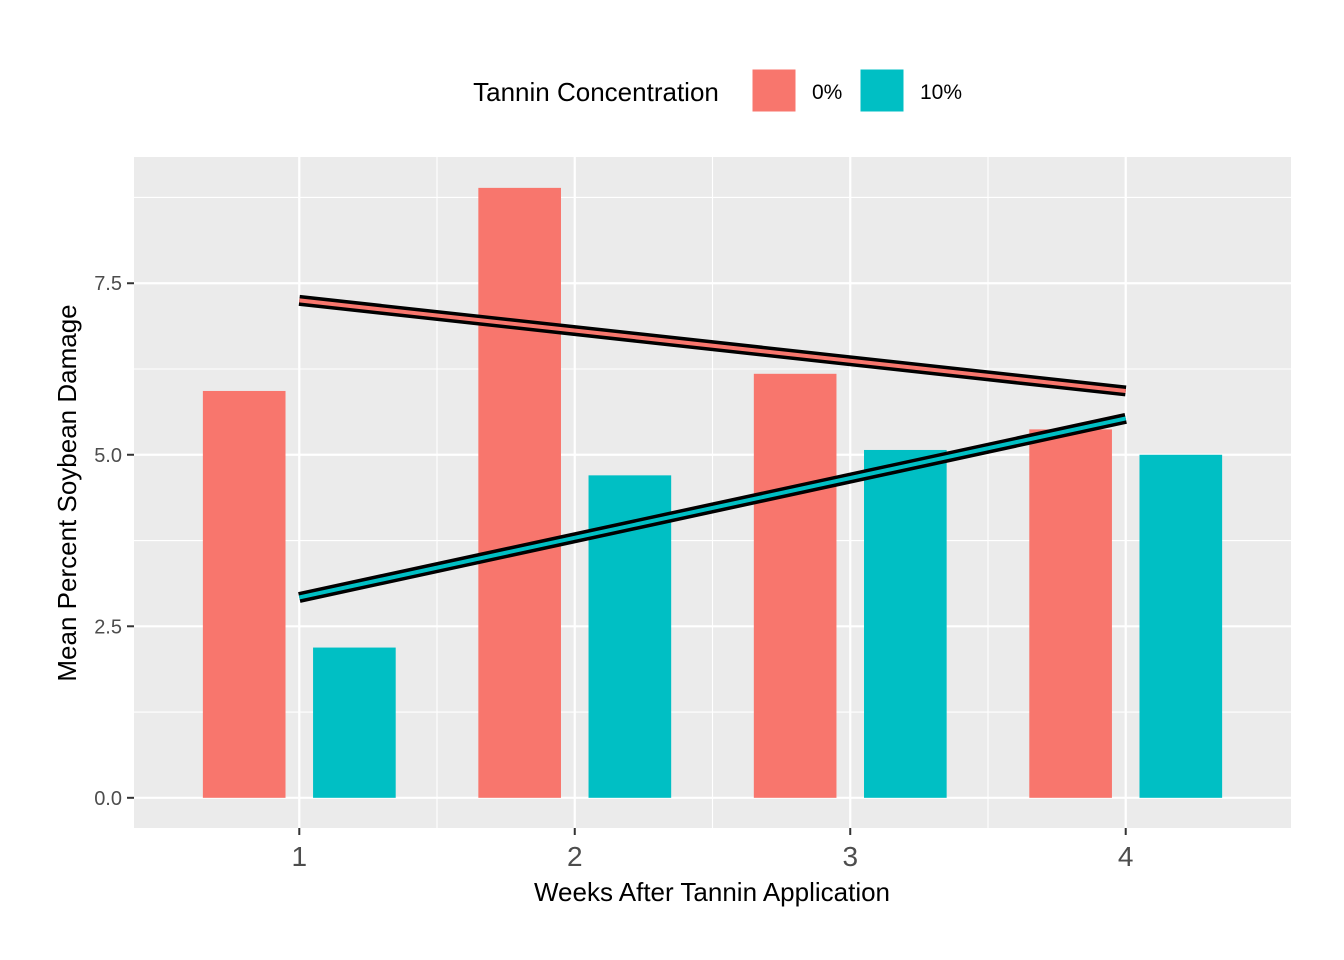 The width and height of the screenshot is (1344, 960). Describe the element at coordinates (941, 92) in the screenshot. I see `legend-label-10pct: 10%` at that location.